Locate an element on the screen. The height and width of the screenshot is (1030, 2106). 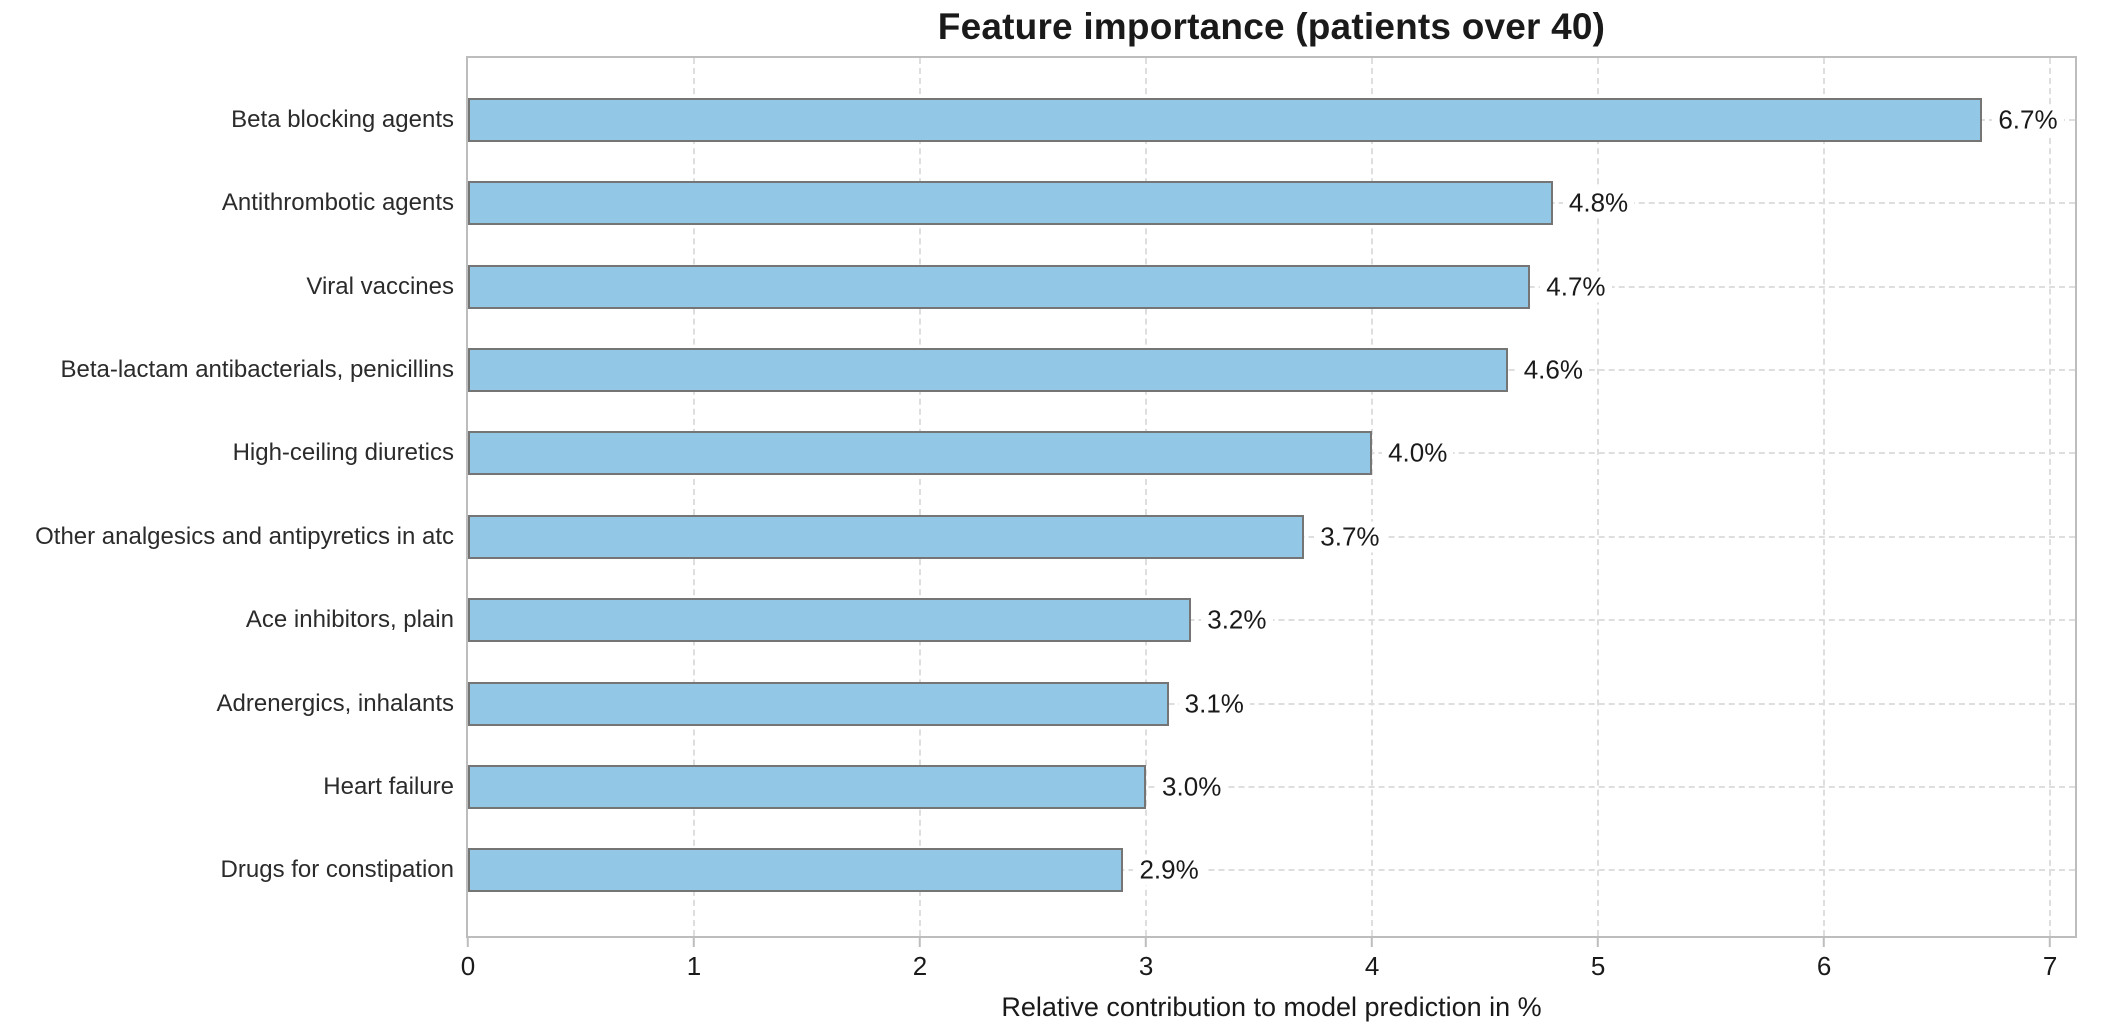
x-tick: 2 is located at coordinates (920, 960).